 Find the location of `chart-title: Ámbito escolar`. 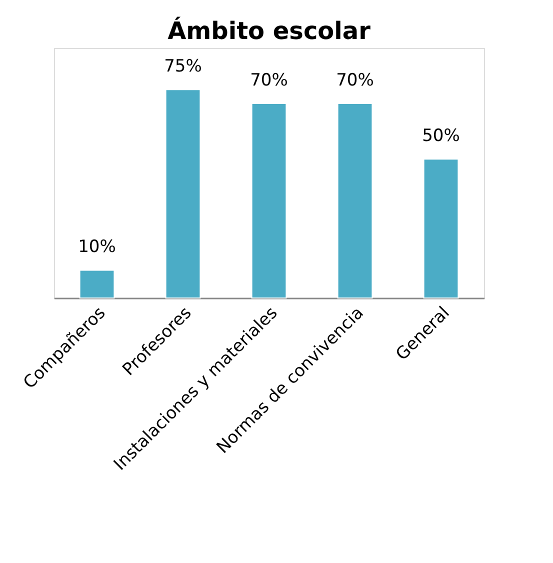

chart-title: Ámbito escolar is located at coordinates (269, 30).